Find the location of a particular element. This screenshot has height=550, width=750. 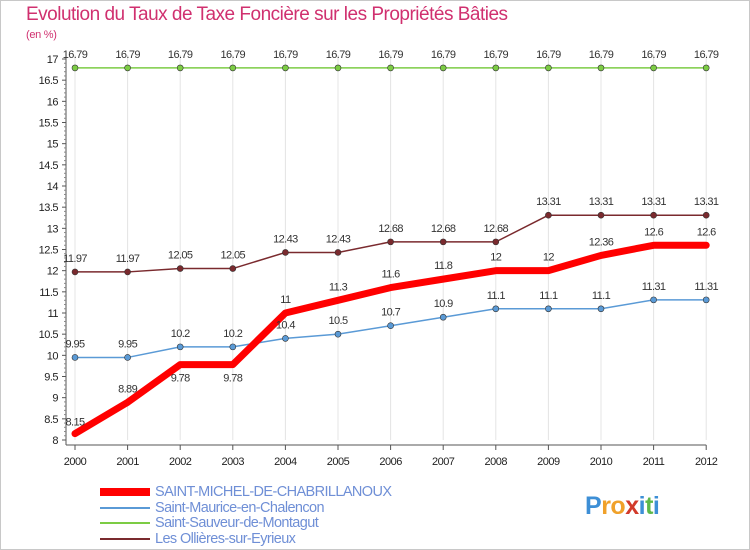

y-tick-label: 11.5 is located at coordinates (48, 293).